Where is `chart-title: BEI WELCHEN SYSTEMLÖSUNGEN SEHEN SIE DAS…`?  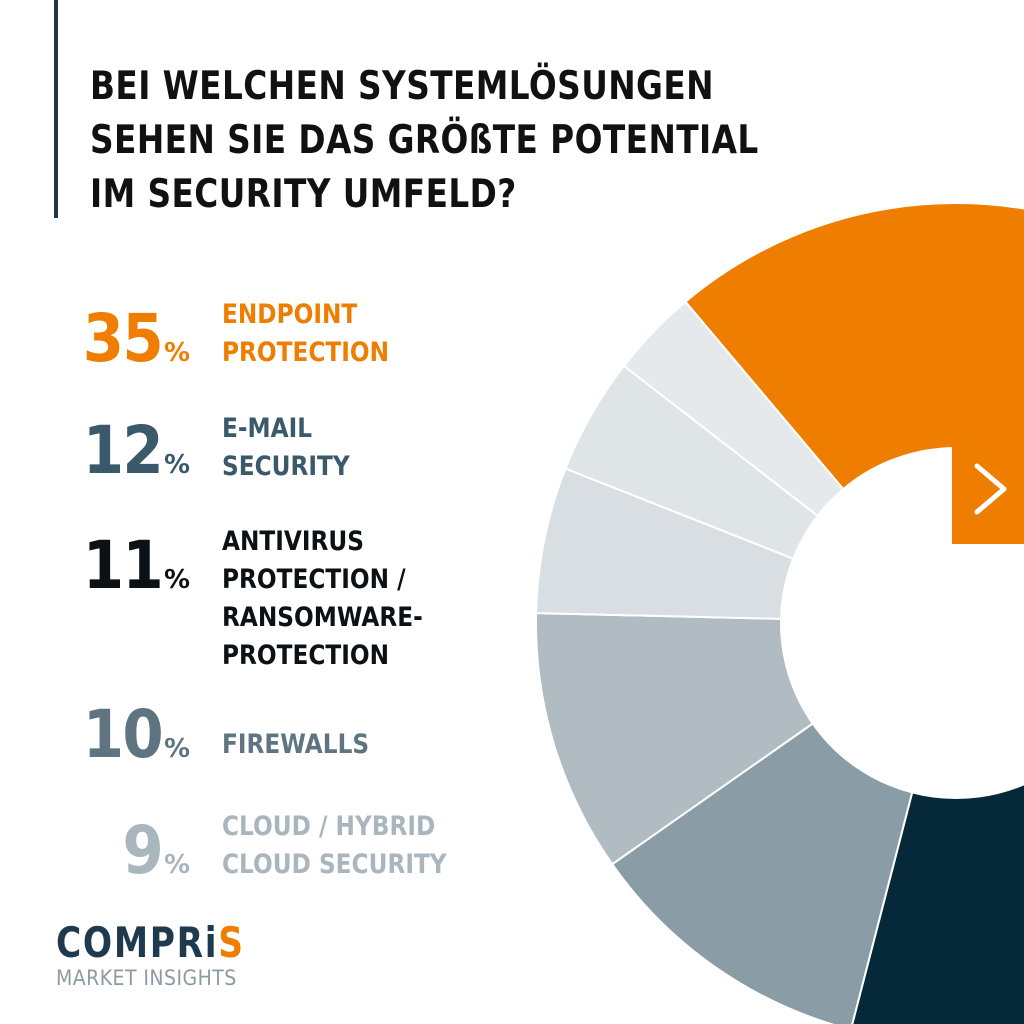
chart-title: BEI WELCHEN SYSTEMLÖSUNGEN SEHEN SIE DAS… is located at coordinates (424, 141).